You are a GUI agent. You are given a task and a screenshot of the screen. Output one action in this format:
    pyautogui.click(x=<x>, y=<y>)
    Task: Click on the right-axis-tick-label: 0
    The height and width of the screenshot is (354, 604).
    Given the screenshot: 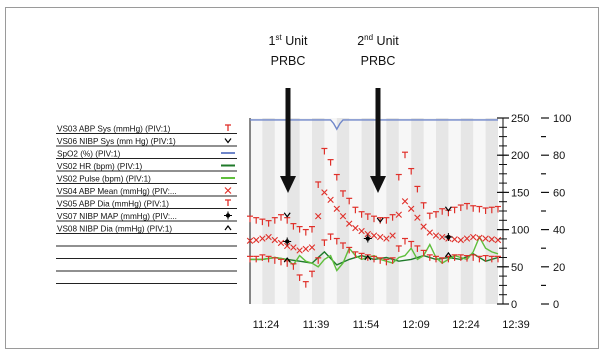 What is the action you would take?
    pyautogui.click(x=556, y=305)
    